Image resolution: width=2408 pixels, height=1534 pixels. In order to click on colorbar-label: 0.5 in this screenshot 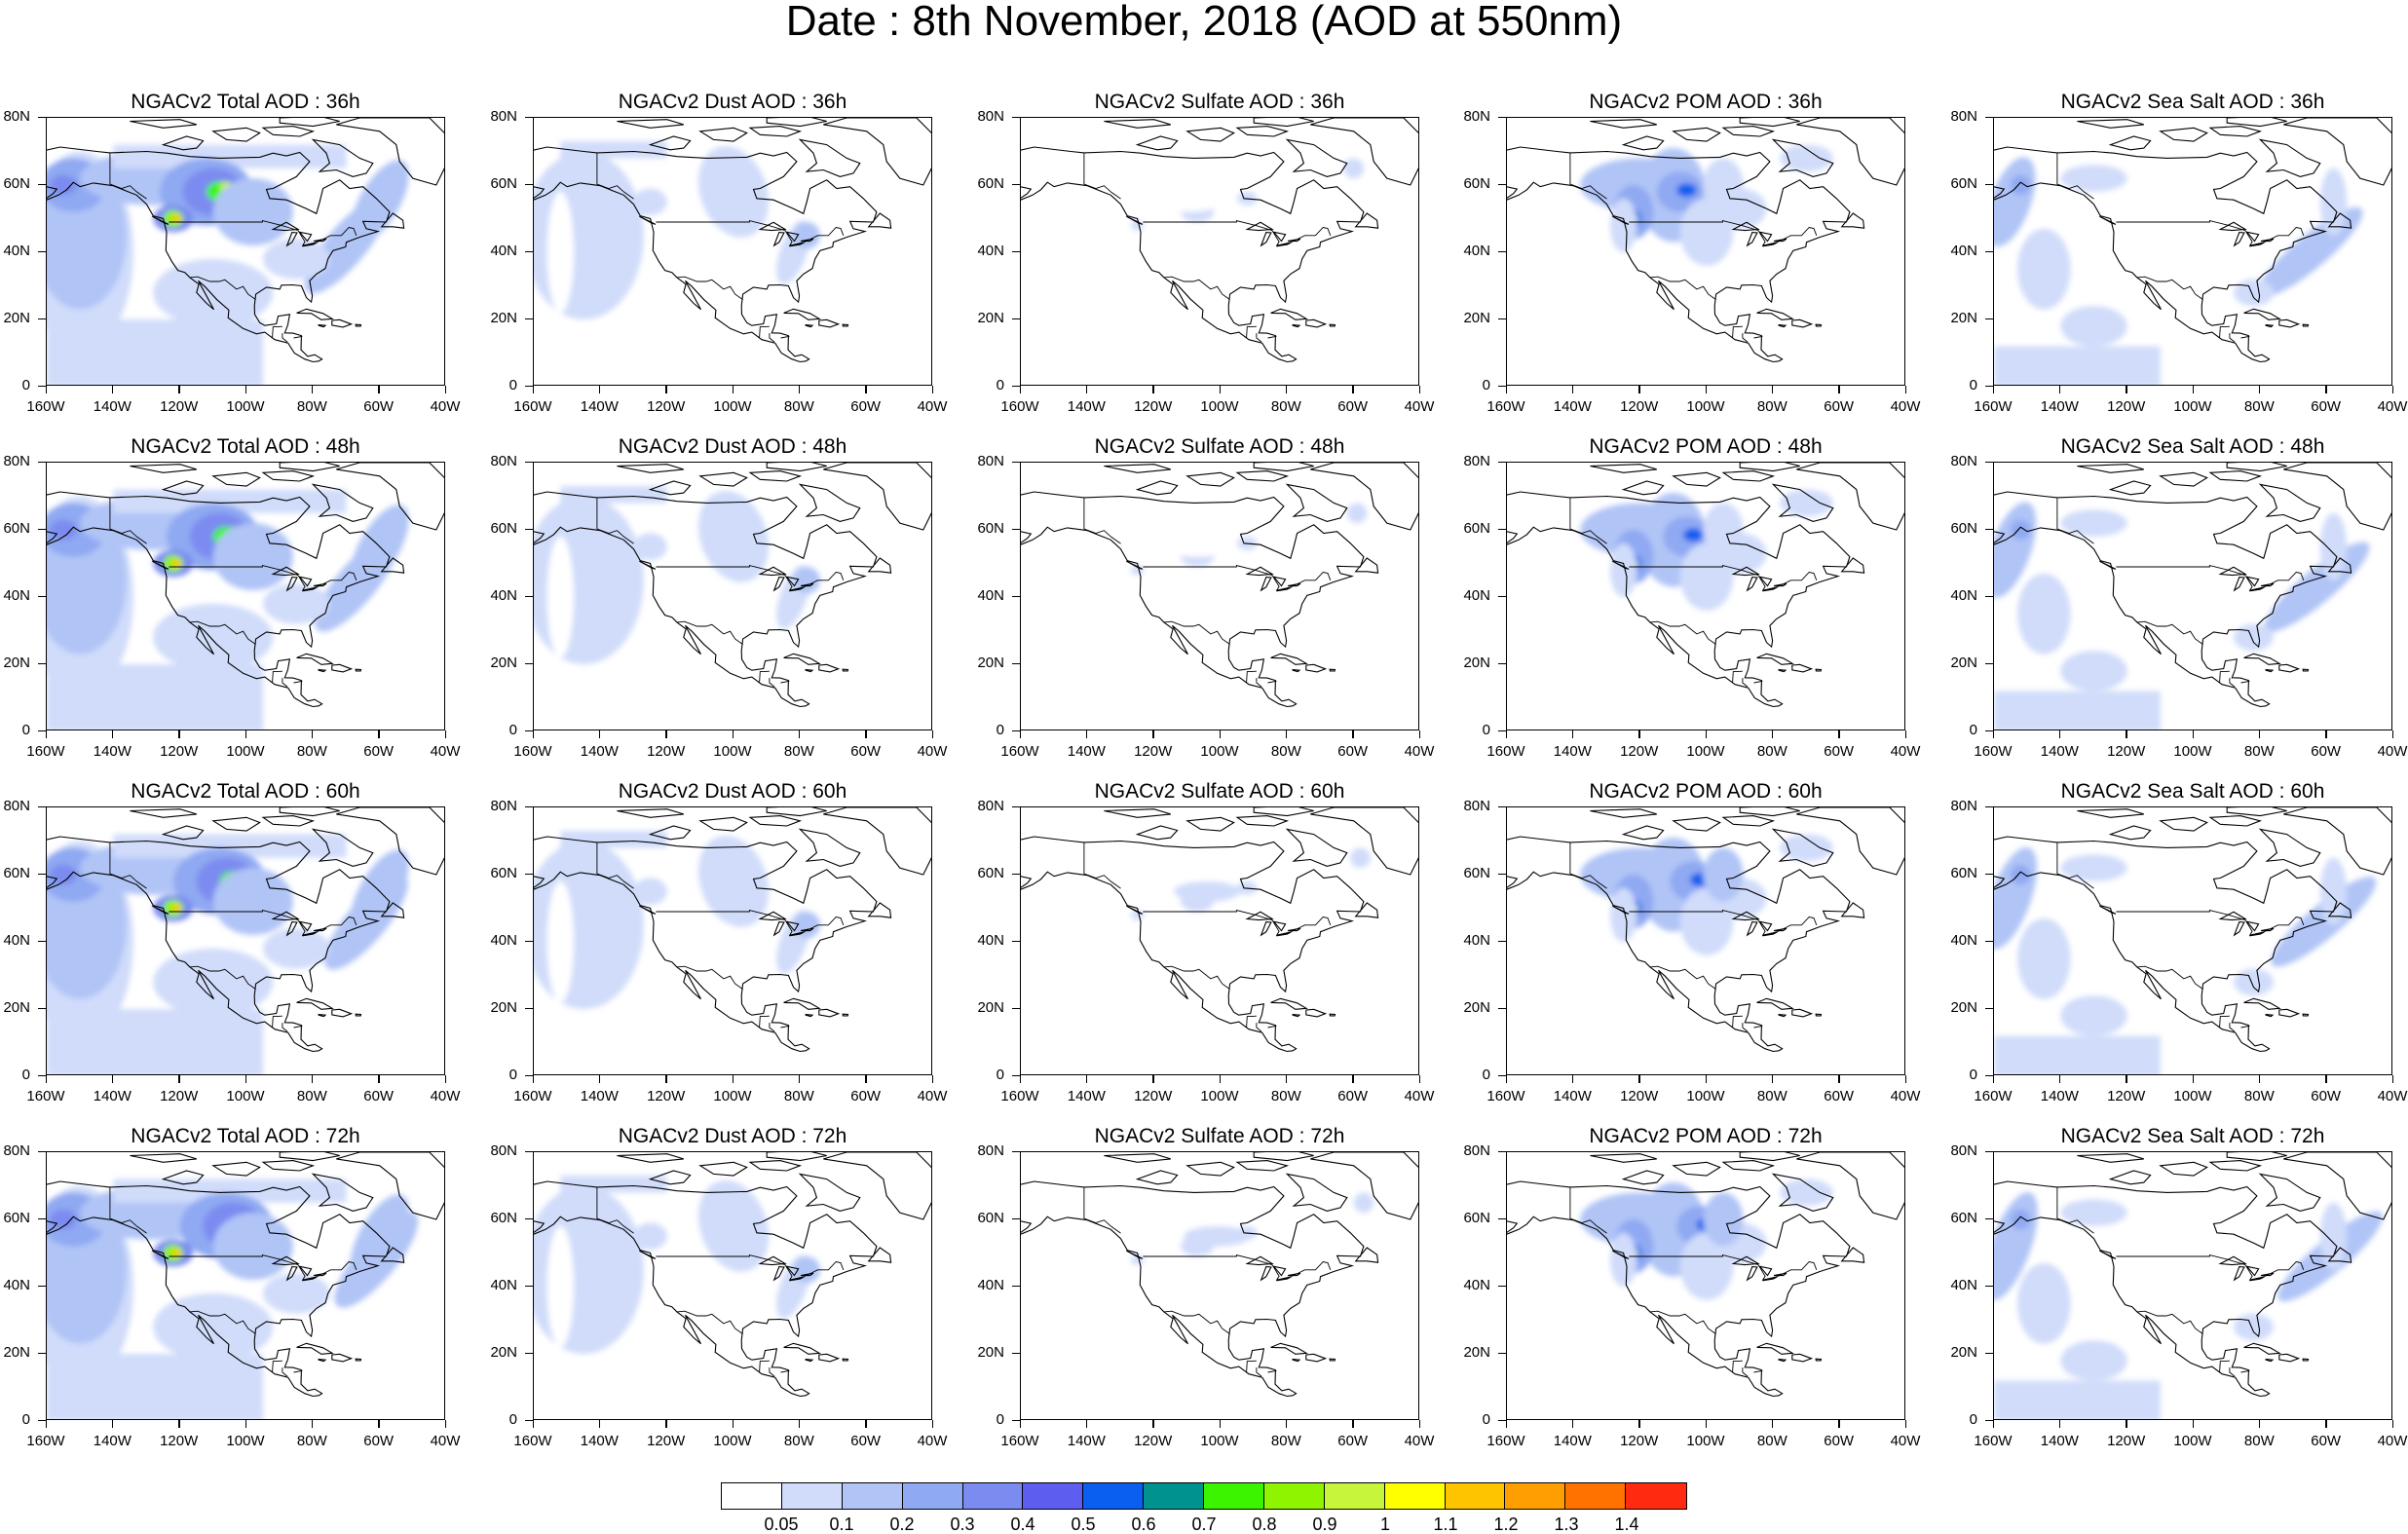, I will do `click(1083, 1524)`.